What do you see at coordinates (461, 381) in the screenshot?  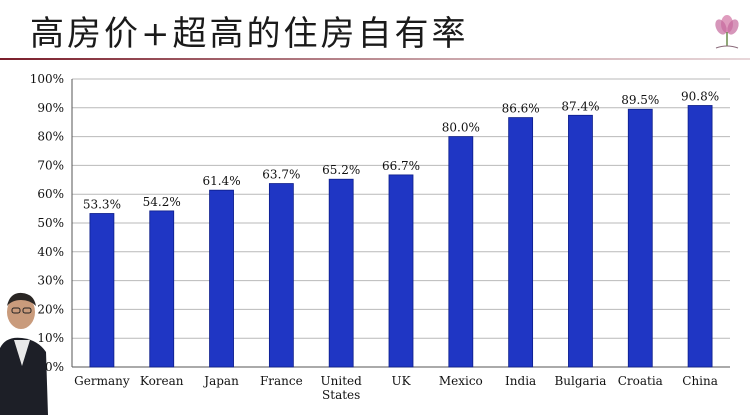 I see `x-tick-label: Mexico` at bounding box center [461, 381].